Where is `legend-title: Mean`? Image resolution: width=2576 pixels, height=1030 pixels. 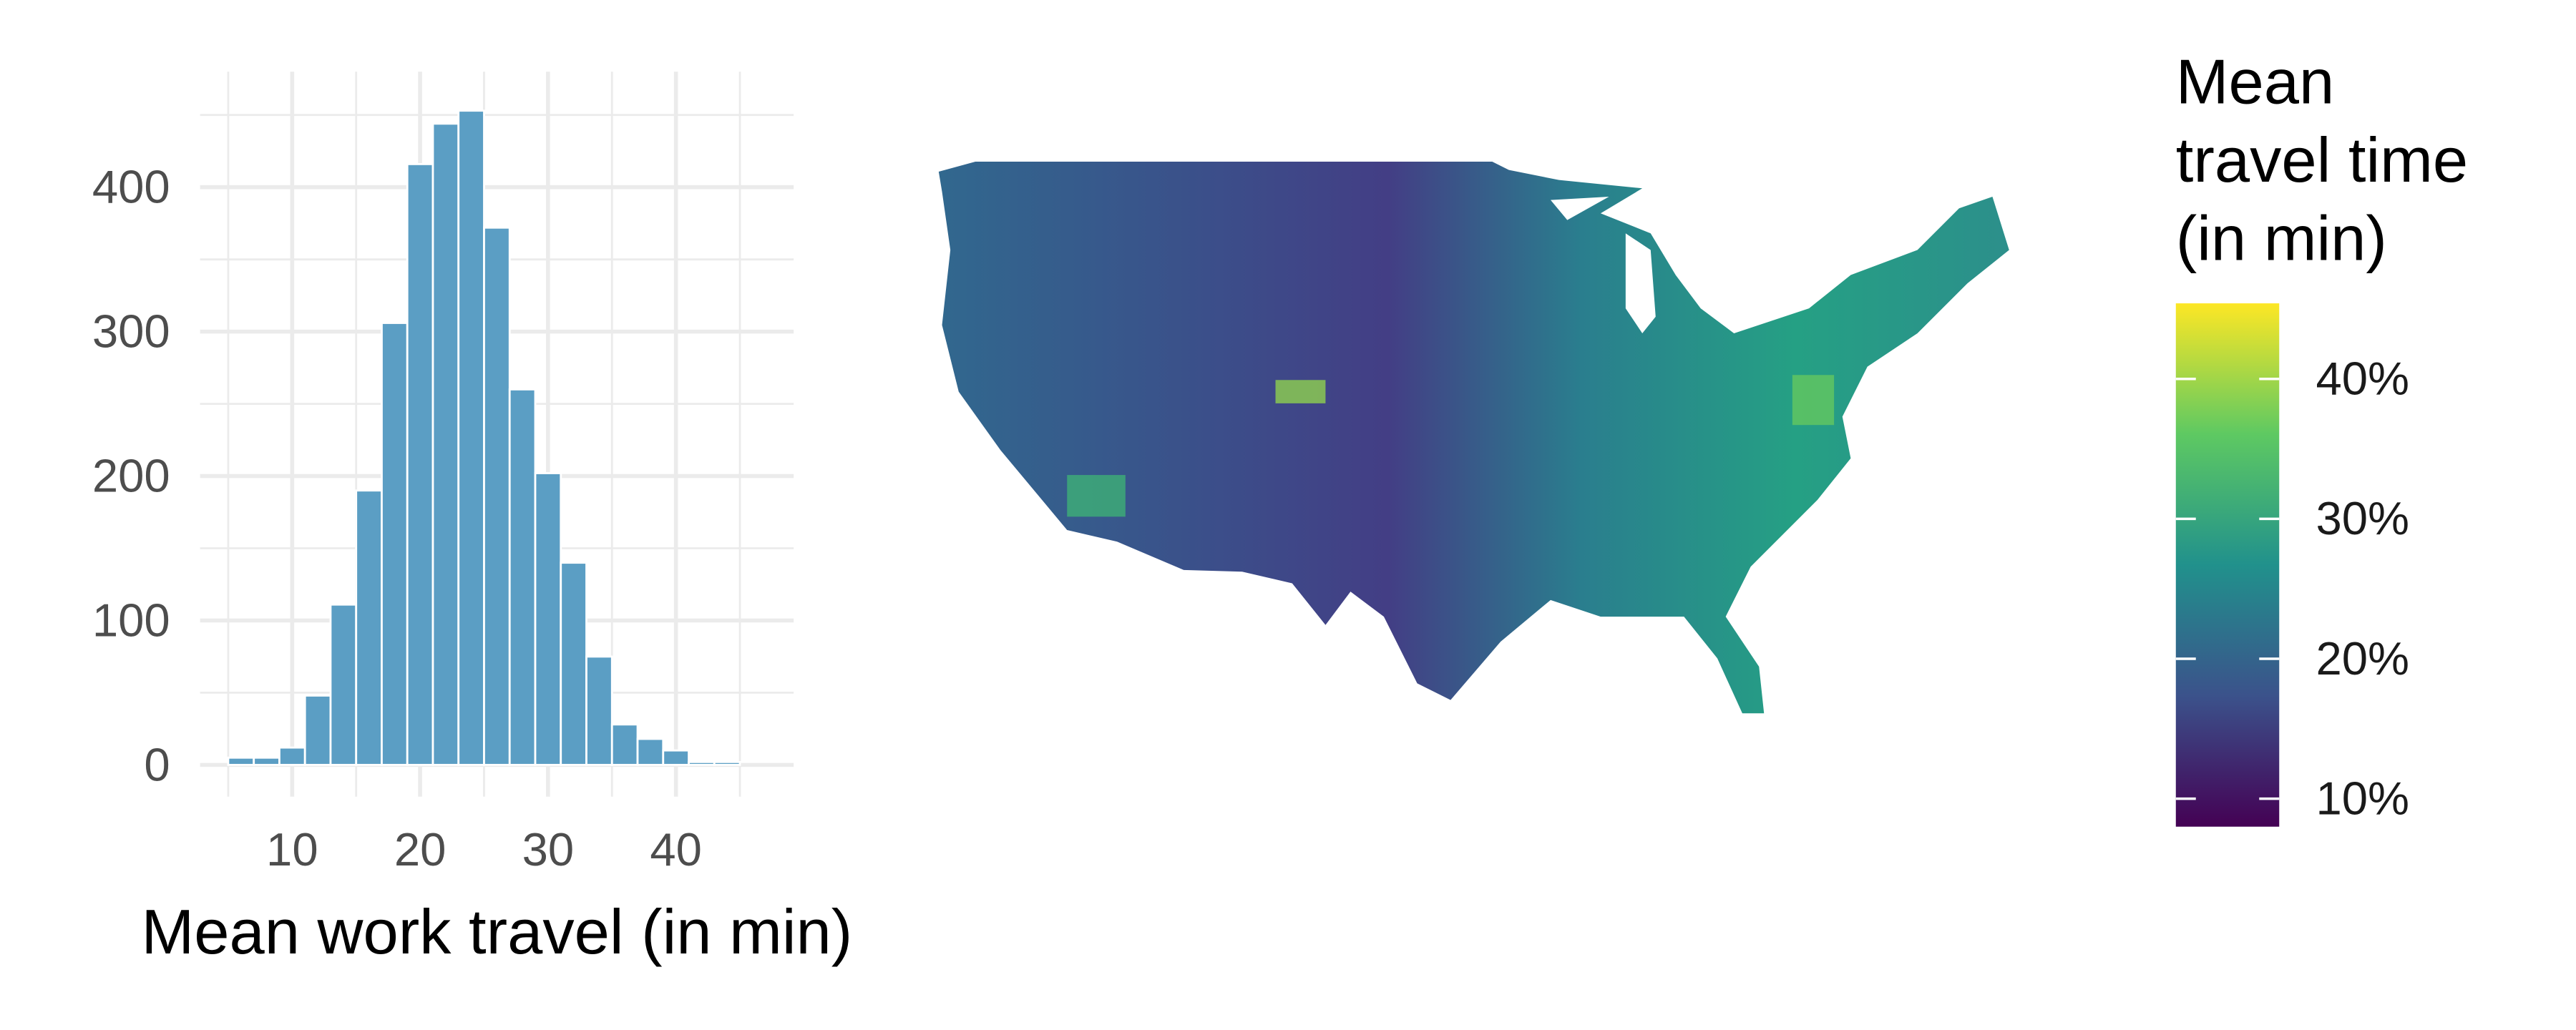 legend-title: Mean is located at coordinates (2255, 82).